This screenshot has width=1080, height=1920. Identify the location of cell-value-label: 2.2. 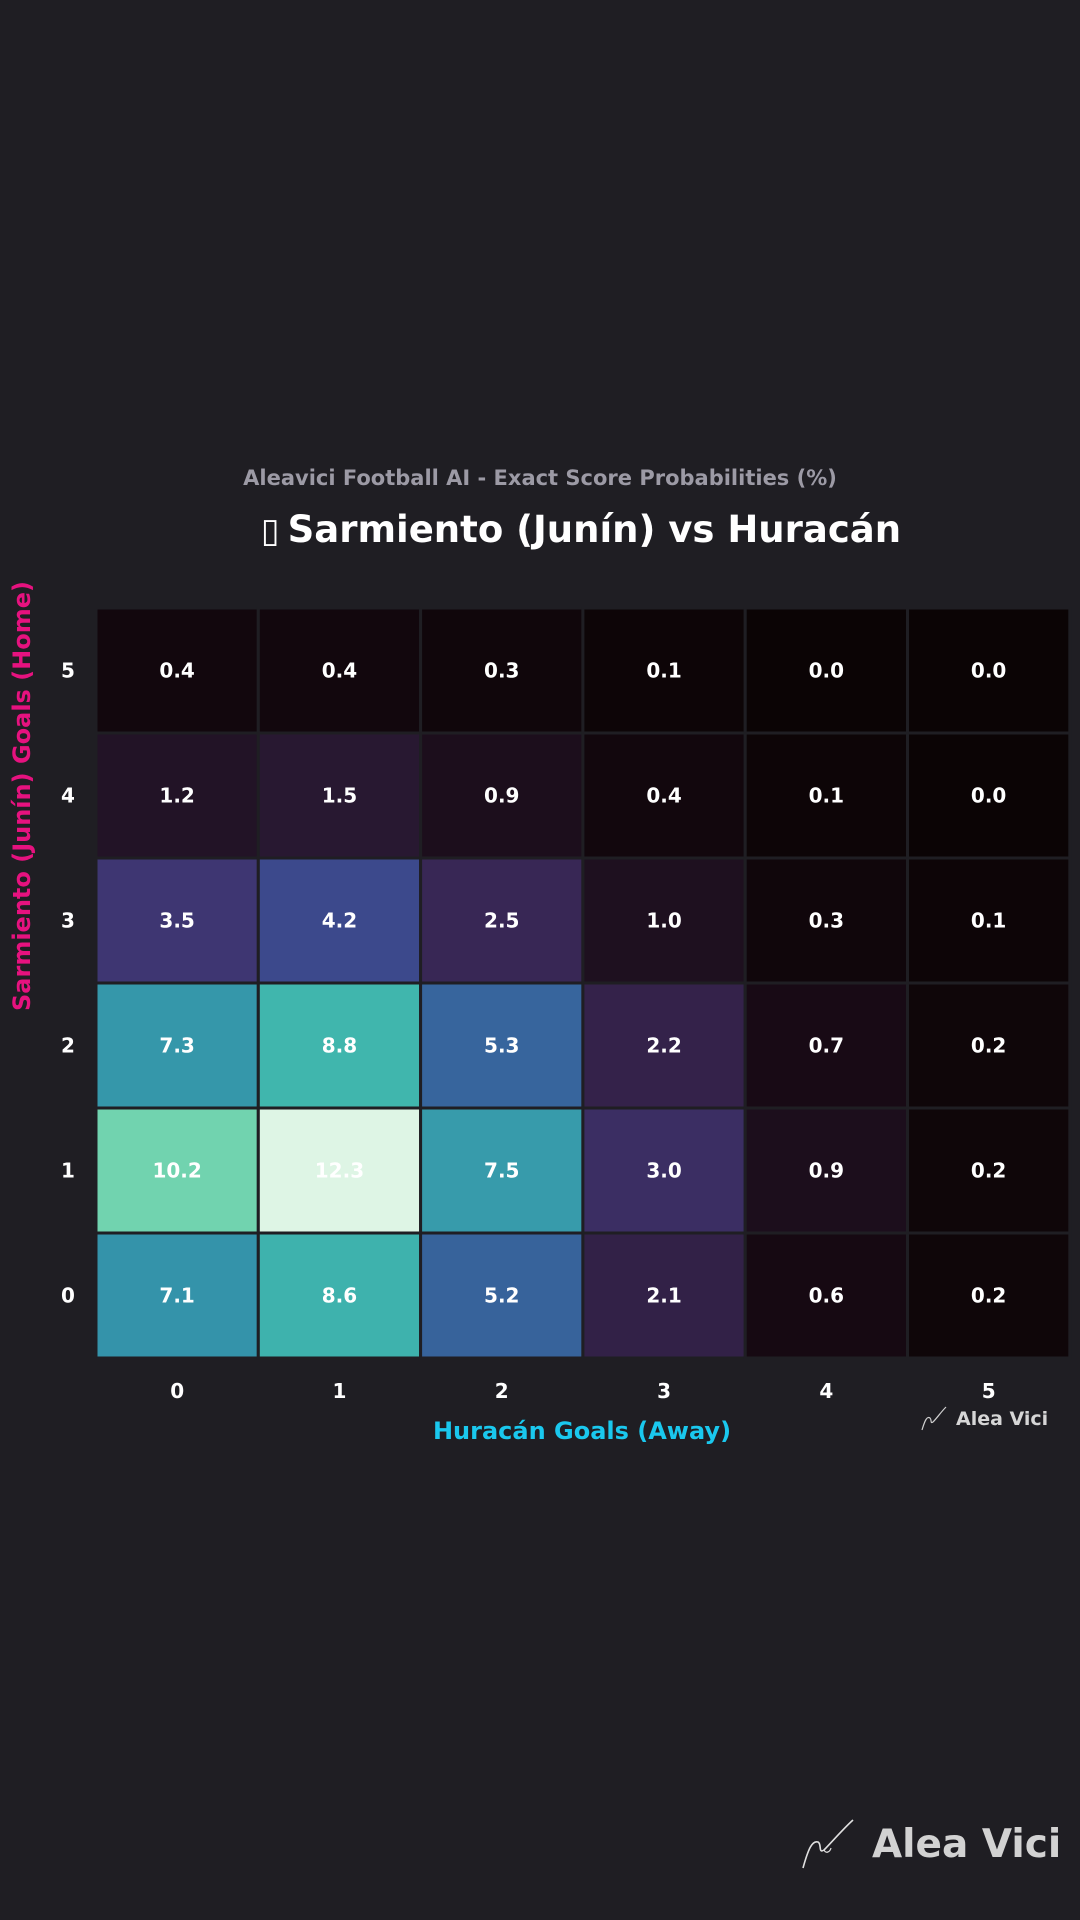
(663, 1046).